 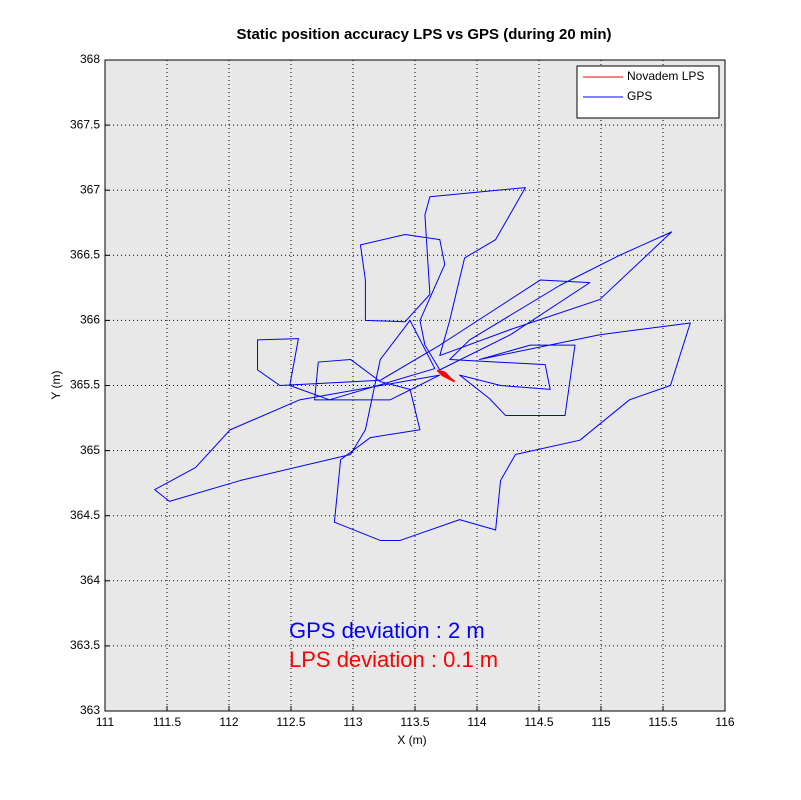 What do you see at coordinates (414, 722) in the screenshot?
I see `x-tick-label: 113.5` at bounding box center [414, 722].